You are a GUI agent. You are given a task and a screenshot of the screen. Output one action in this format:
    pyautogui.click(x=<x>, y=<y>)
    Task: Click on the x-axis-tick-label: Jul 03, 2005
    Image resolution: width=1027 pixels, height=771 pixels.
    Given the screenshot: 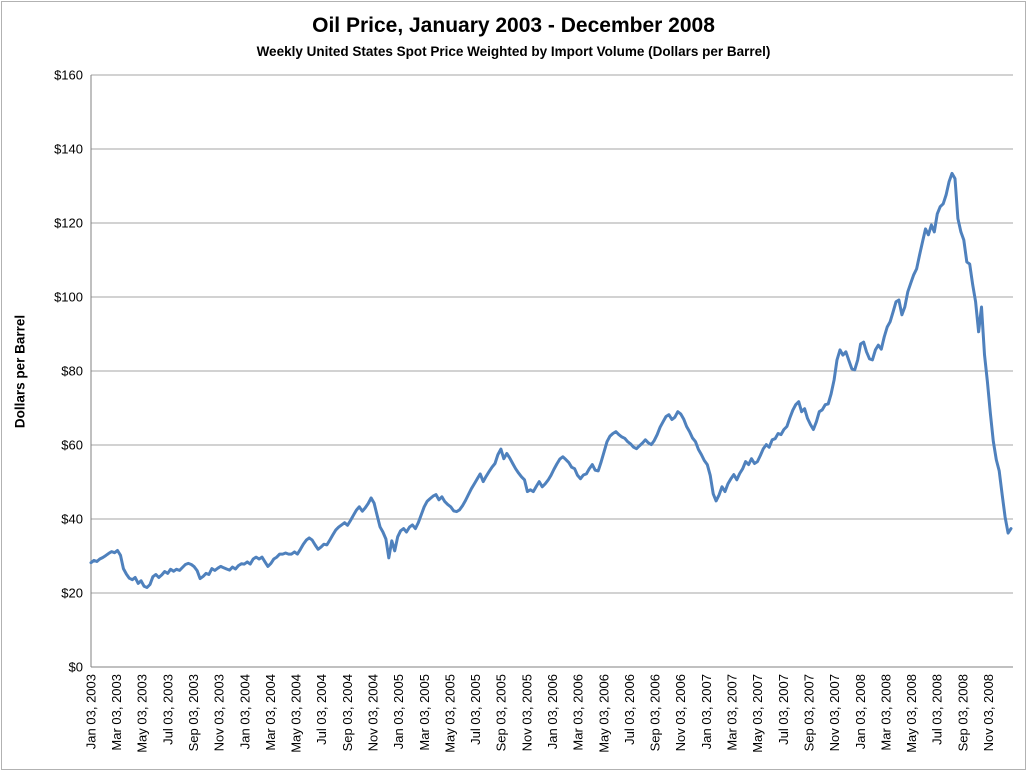 What is the action you would take?
    pyautogui.click(x=475, y=709)
    